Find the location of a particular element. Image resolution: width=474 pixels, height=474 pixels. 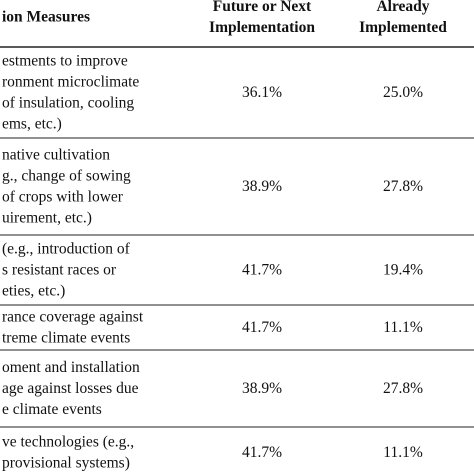

measure-cell: ems, etc.) is located at coordinates (32, 124).